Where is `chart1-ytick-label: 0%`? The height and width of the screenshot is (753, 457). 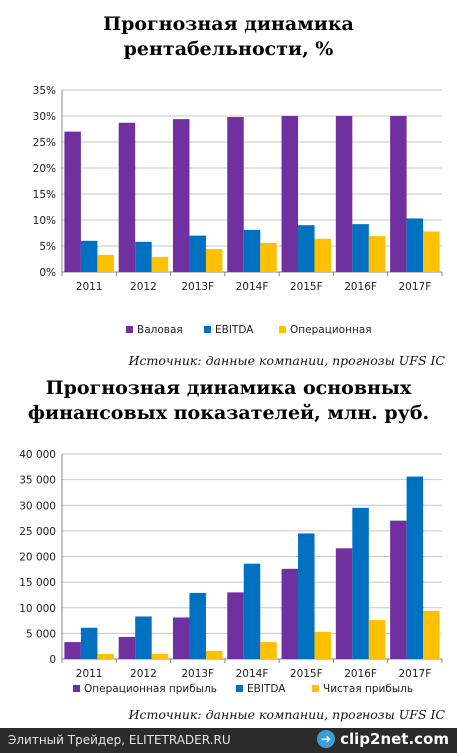 chart1-ytick-label: 0% is located at coordinates (47, 273).